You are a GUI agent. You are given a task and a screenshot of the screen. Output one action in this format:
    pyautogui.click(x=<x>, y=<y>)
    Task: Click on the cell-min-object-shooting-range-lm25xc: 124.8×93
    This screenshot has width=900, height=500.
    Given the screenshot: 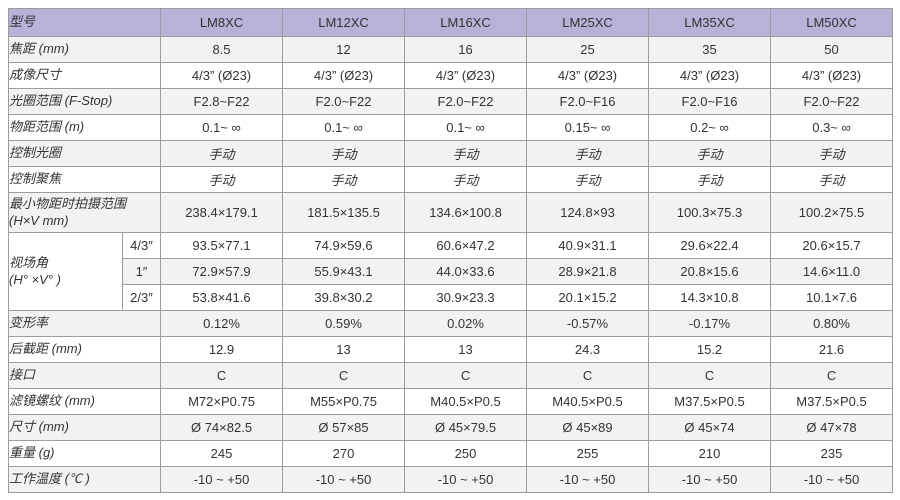 What is the action you would take?
    pyautogui.click(x=588, y=212)
    